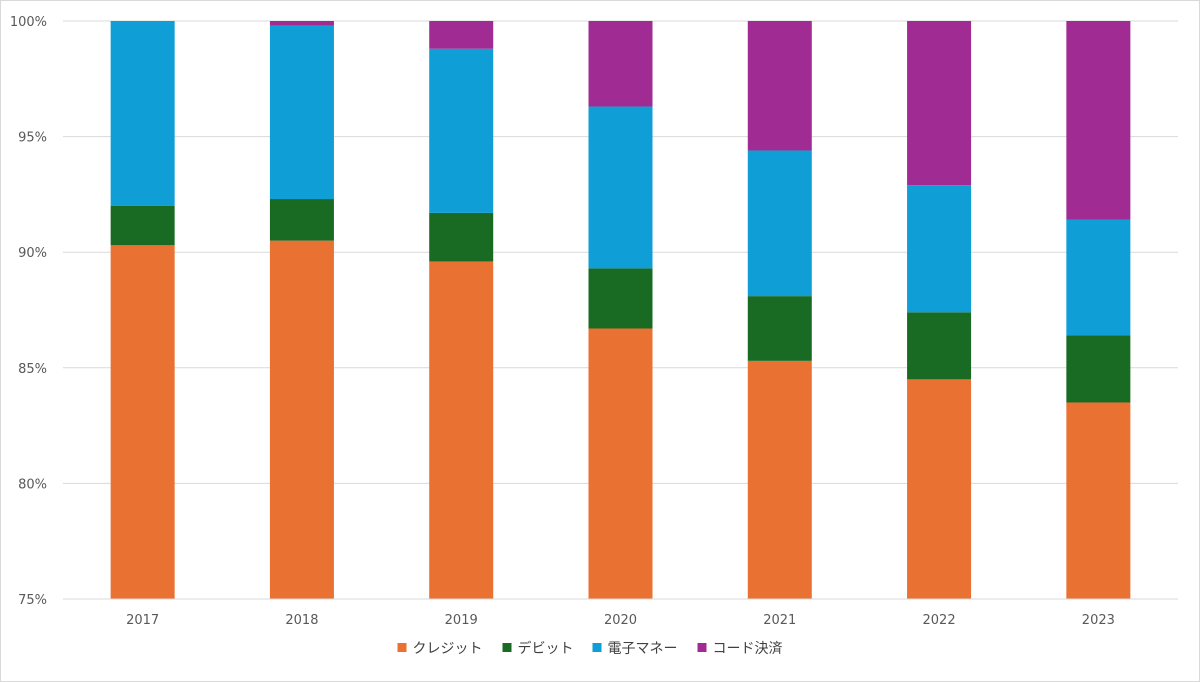  I want to click on x-tick-label: 2017, so click(142, 620).